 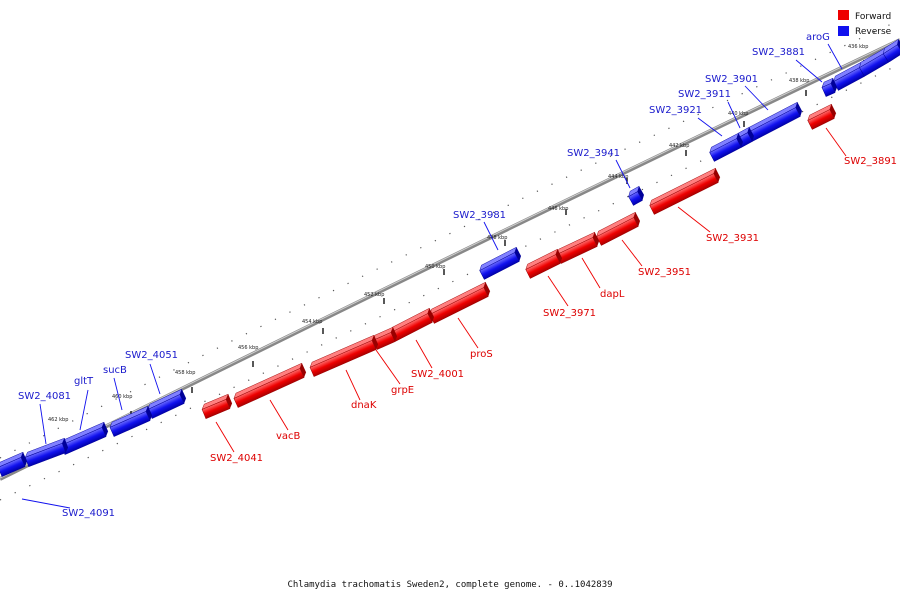 What do you see at coordinates (704, 94) in the screenshot?
I see `gene-label-sw2-3911: SW2_3911` at bounding box center [704, 94].